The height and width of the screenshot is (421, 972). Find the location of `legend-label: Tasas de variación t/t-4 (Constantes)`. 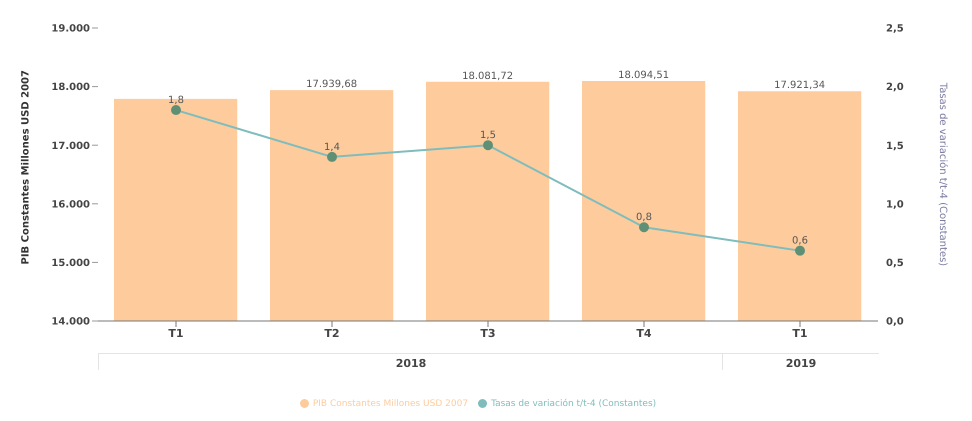

legend-label: Tasas de variación t/t-4 (Constantes) is located at coordinates (573, 404).